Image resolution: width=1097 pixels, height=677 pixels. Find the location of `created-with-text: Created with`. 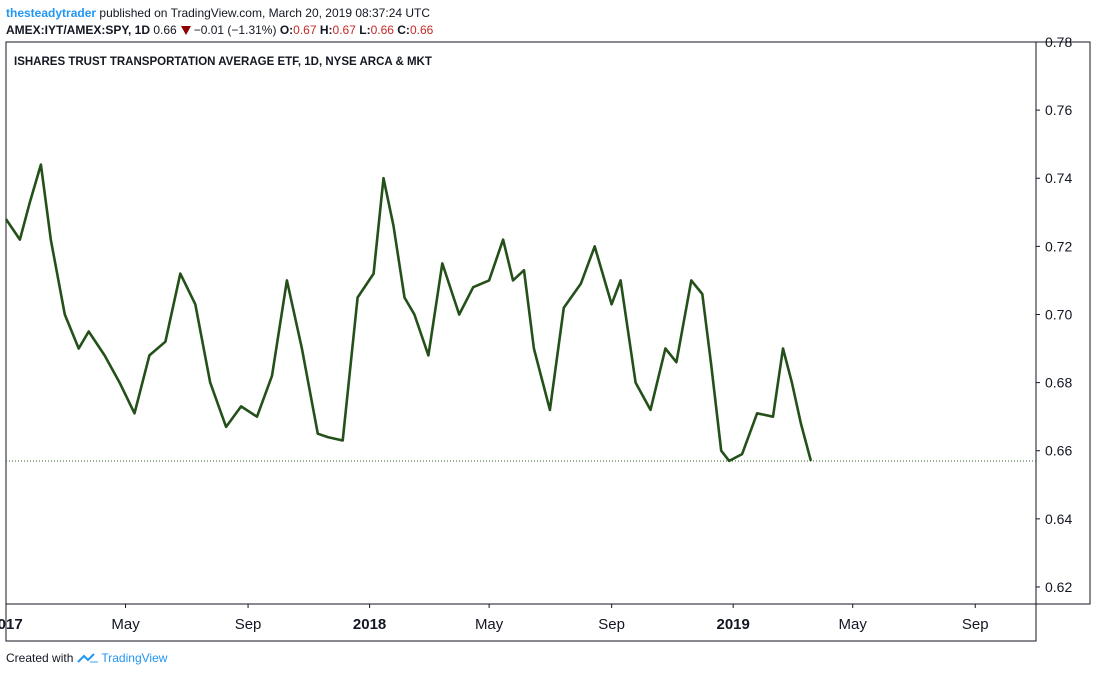

created-with-text: Created with is located at coordinates (40, 658).